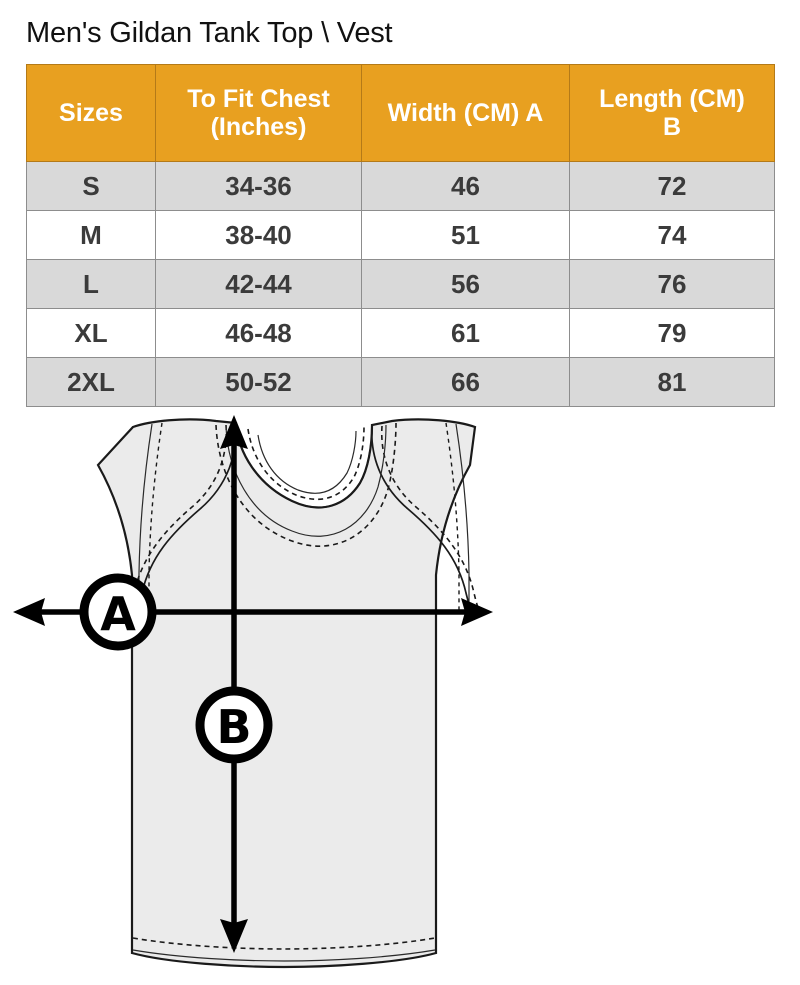 The height and width of the screenshot is (985, 800). I want to click on neckline-outer, so click(304, 465).